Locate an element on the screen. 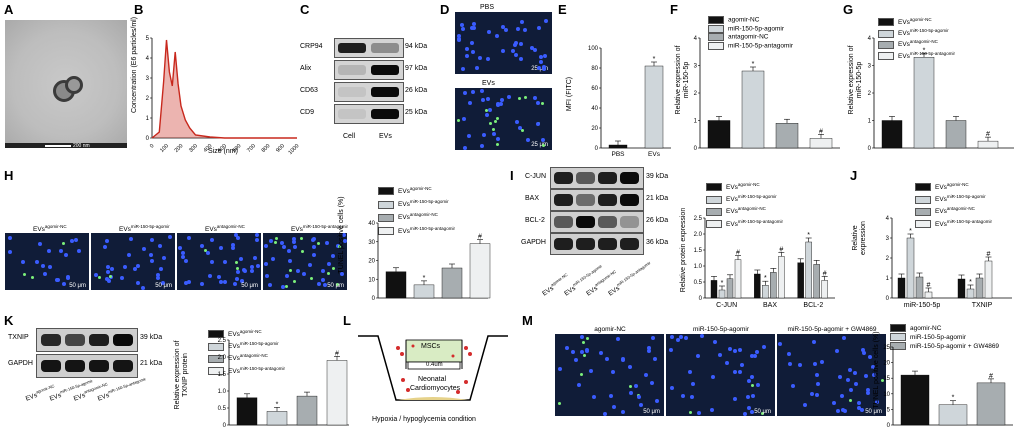 Image resolution: width=1020 pixels, height=433 pixels. b-xtick-label: 100 is located at coordinates (164, 148).